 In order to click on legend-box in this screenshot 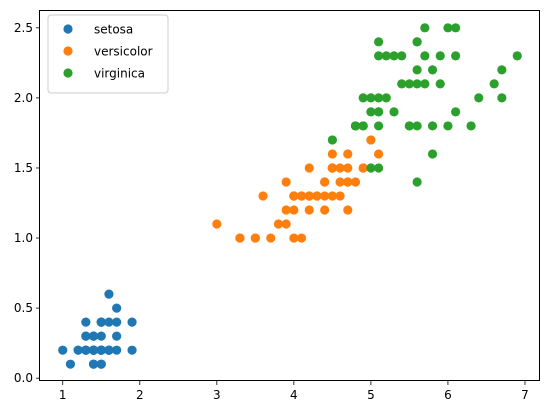, I will do `click(108, 54)`.